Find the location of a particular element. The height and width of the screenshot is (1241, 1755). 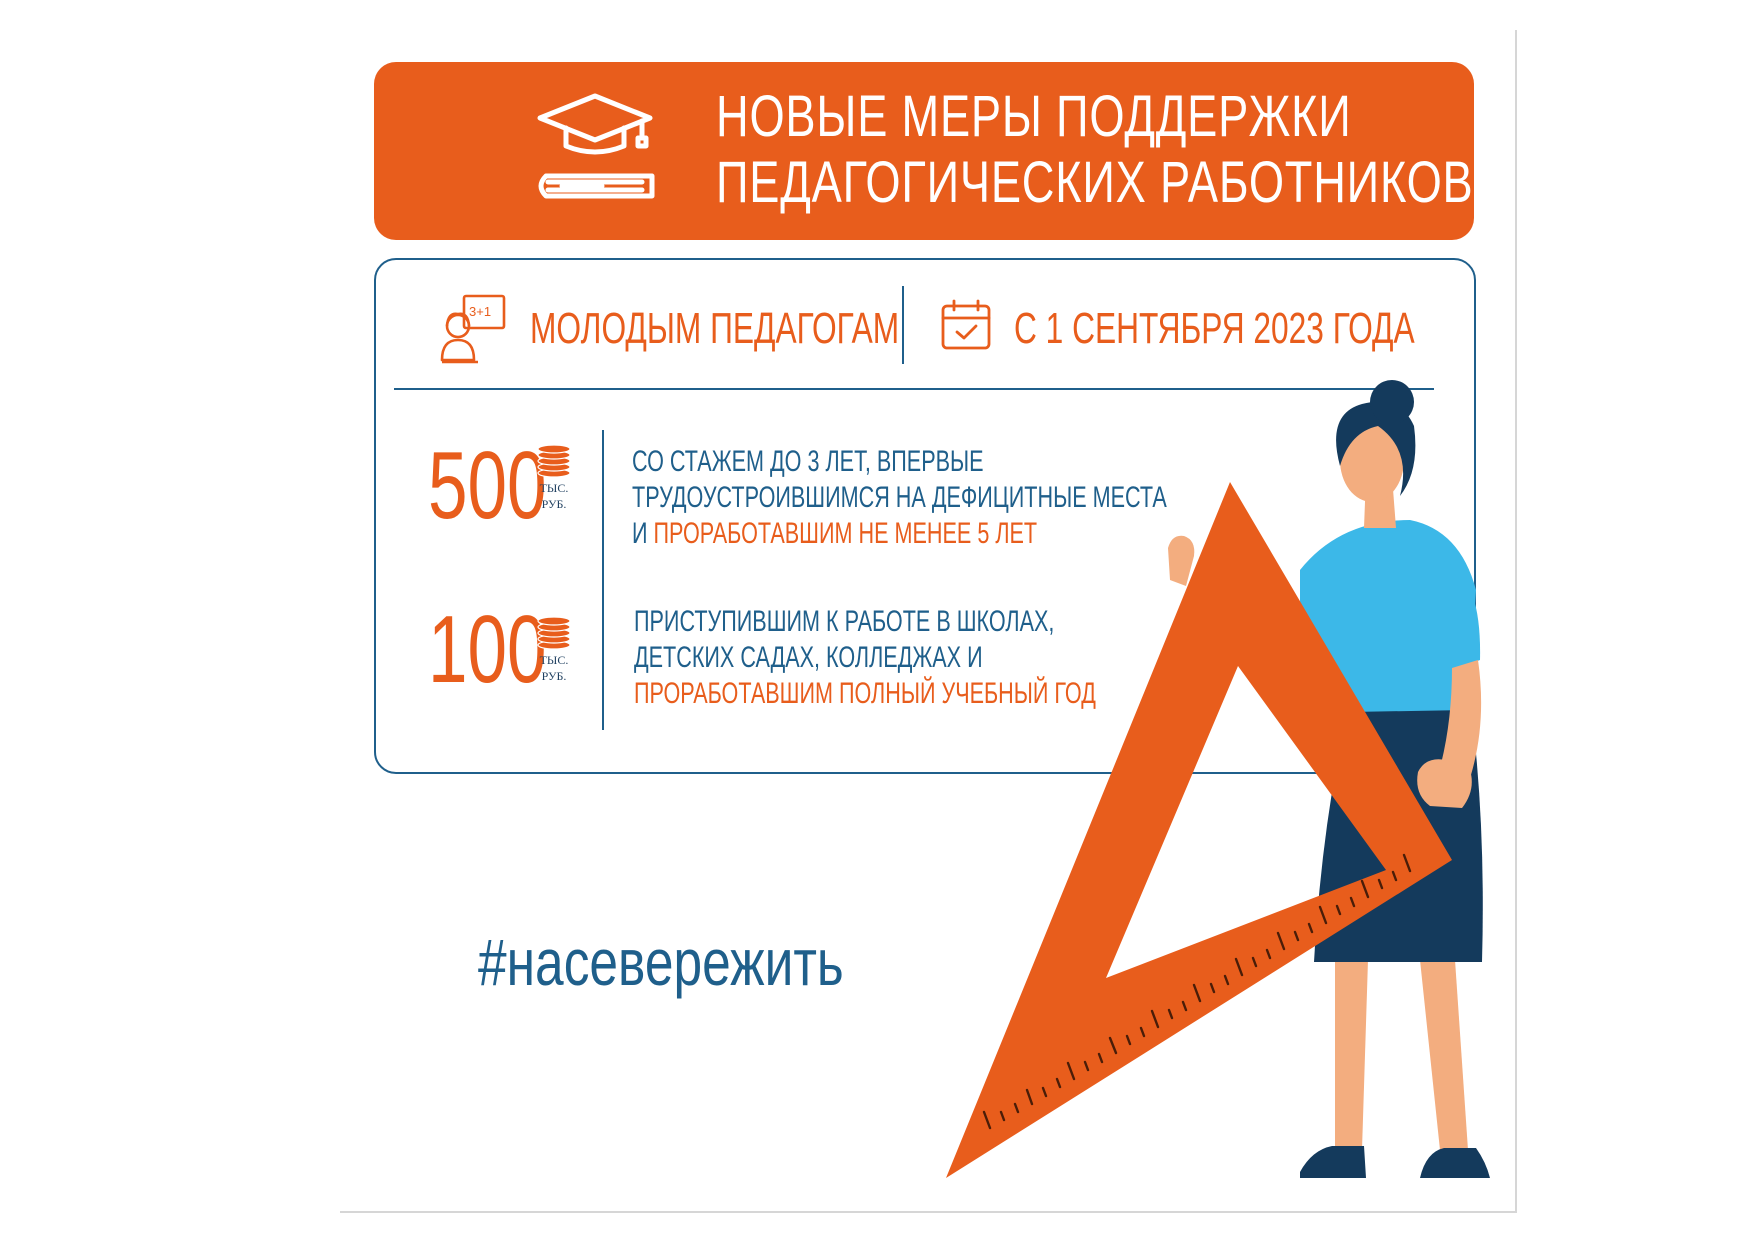

audience-label: МОЛОДЫМ ПЕДАГОГАМ is located at coordinates (715, 328).